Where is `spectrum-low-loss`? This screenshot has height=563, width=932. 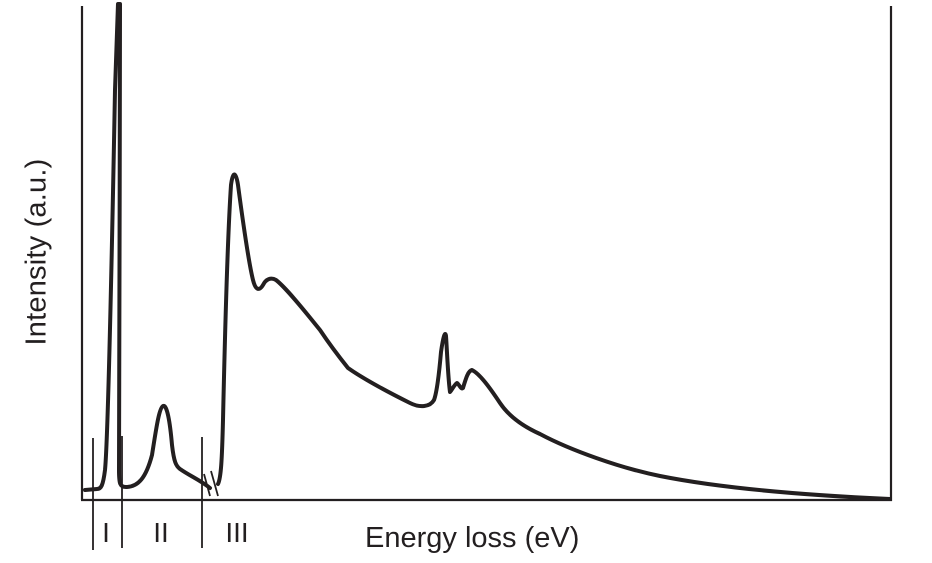 spectrum-low-loss is located at coordinates (147, 247).